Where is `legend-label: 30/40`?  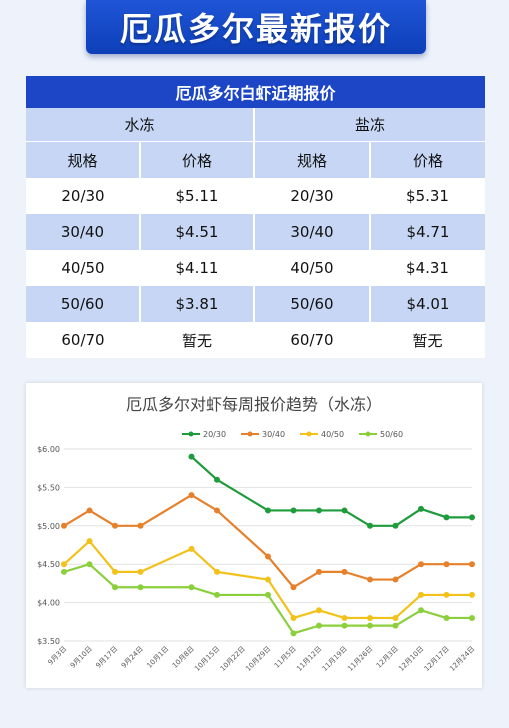 legend-label: 30/40 is located at coordinates (273, 434).